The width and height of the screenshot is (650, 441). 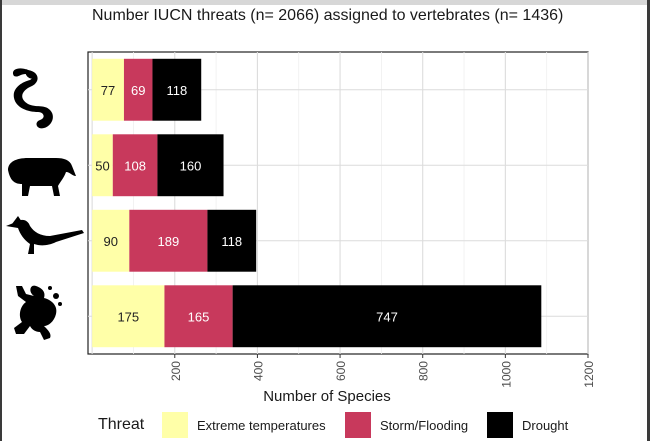 I want to click on bar-value-label: 50, so click(x=102, y=165).